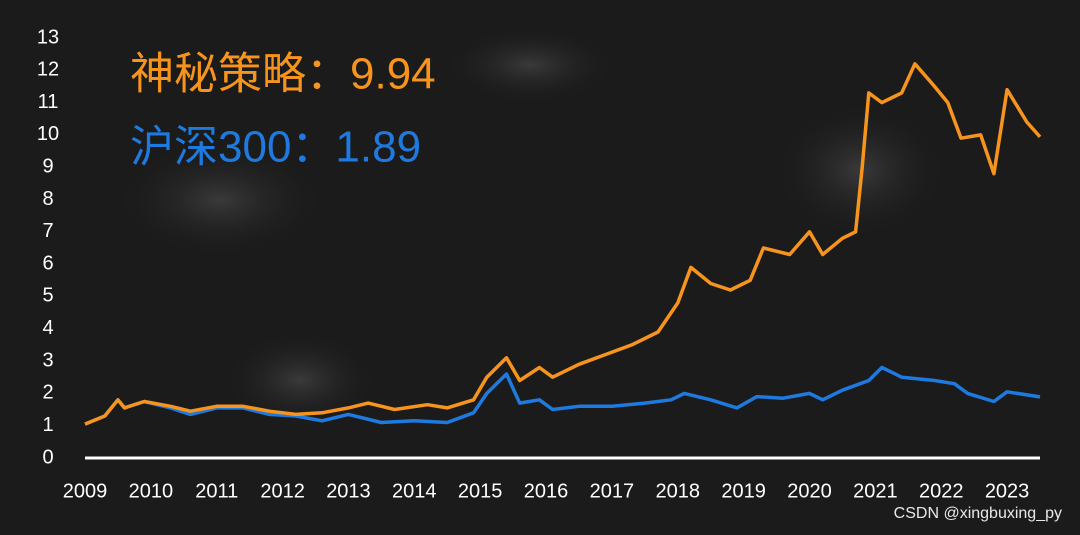 The image size is (1080, 535). Describe the element at coordinates (678, 491) in the screenshot. I see `x-tick-label: 2018` at that location.